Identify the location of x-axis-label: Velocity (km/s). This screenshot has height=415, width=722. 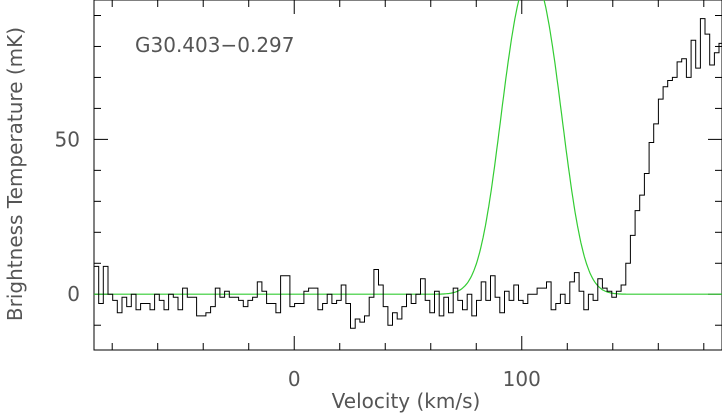
(406, 401).